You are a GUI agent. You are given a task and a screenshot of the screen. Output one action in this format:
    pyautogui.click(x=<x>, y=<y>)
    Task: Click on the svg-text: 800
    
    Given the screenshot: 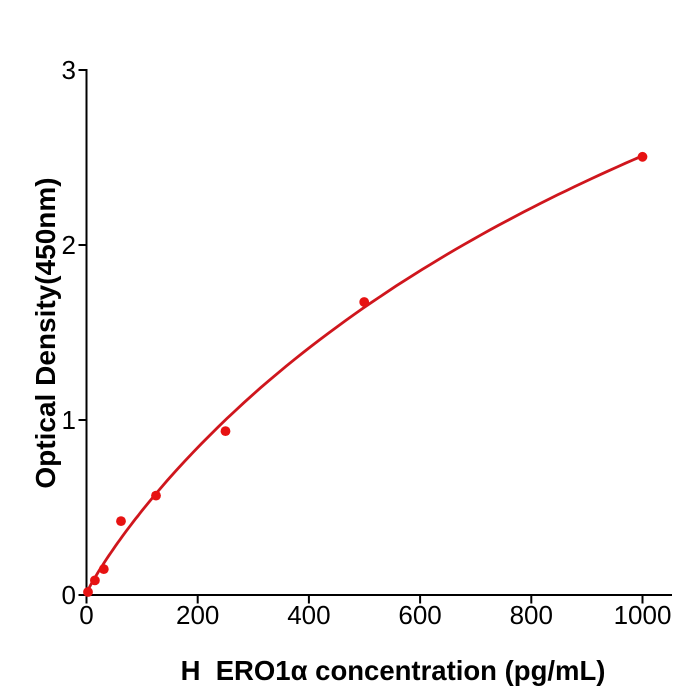 What is the action you would take?
    pyautogui.click(x=531, y=615)
    